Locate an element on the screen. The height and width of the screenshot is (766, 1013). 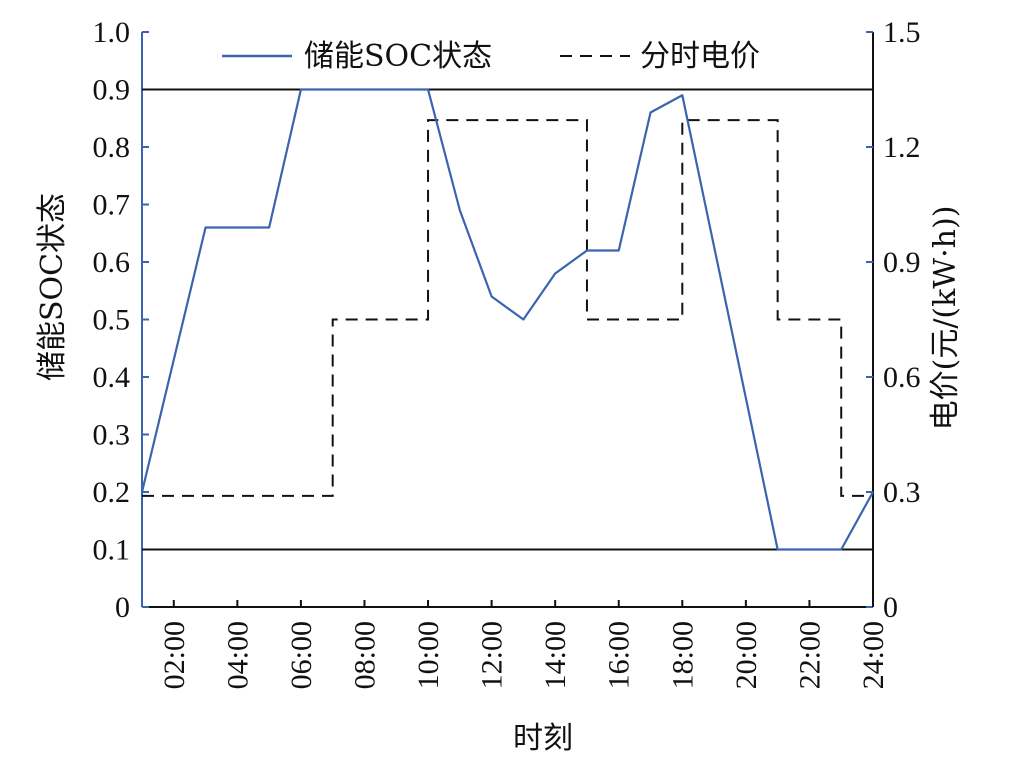
y-left-tick-label: 0.8 is located at coordinates (112, 147).